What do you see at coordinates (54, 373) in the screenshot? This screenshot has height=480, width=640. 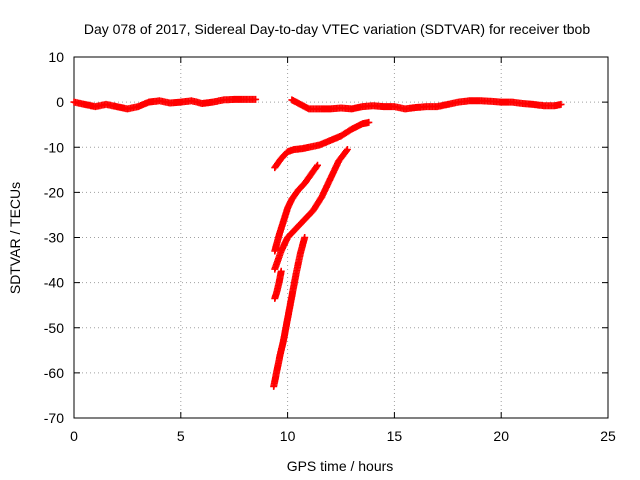 I see `y-tick-label: -60` at bounding box center [54, 373].